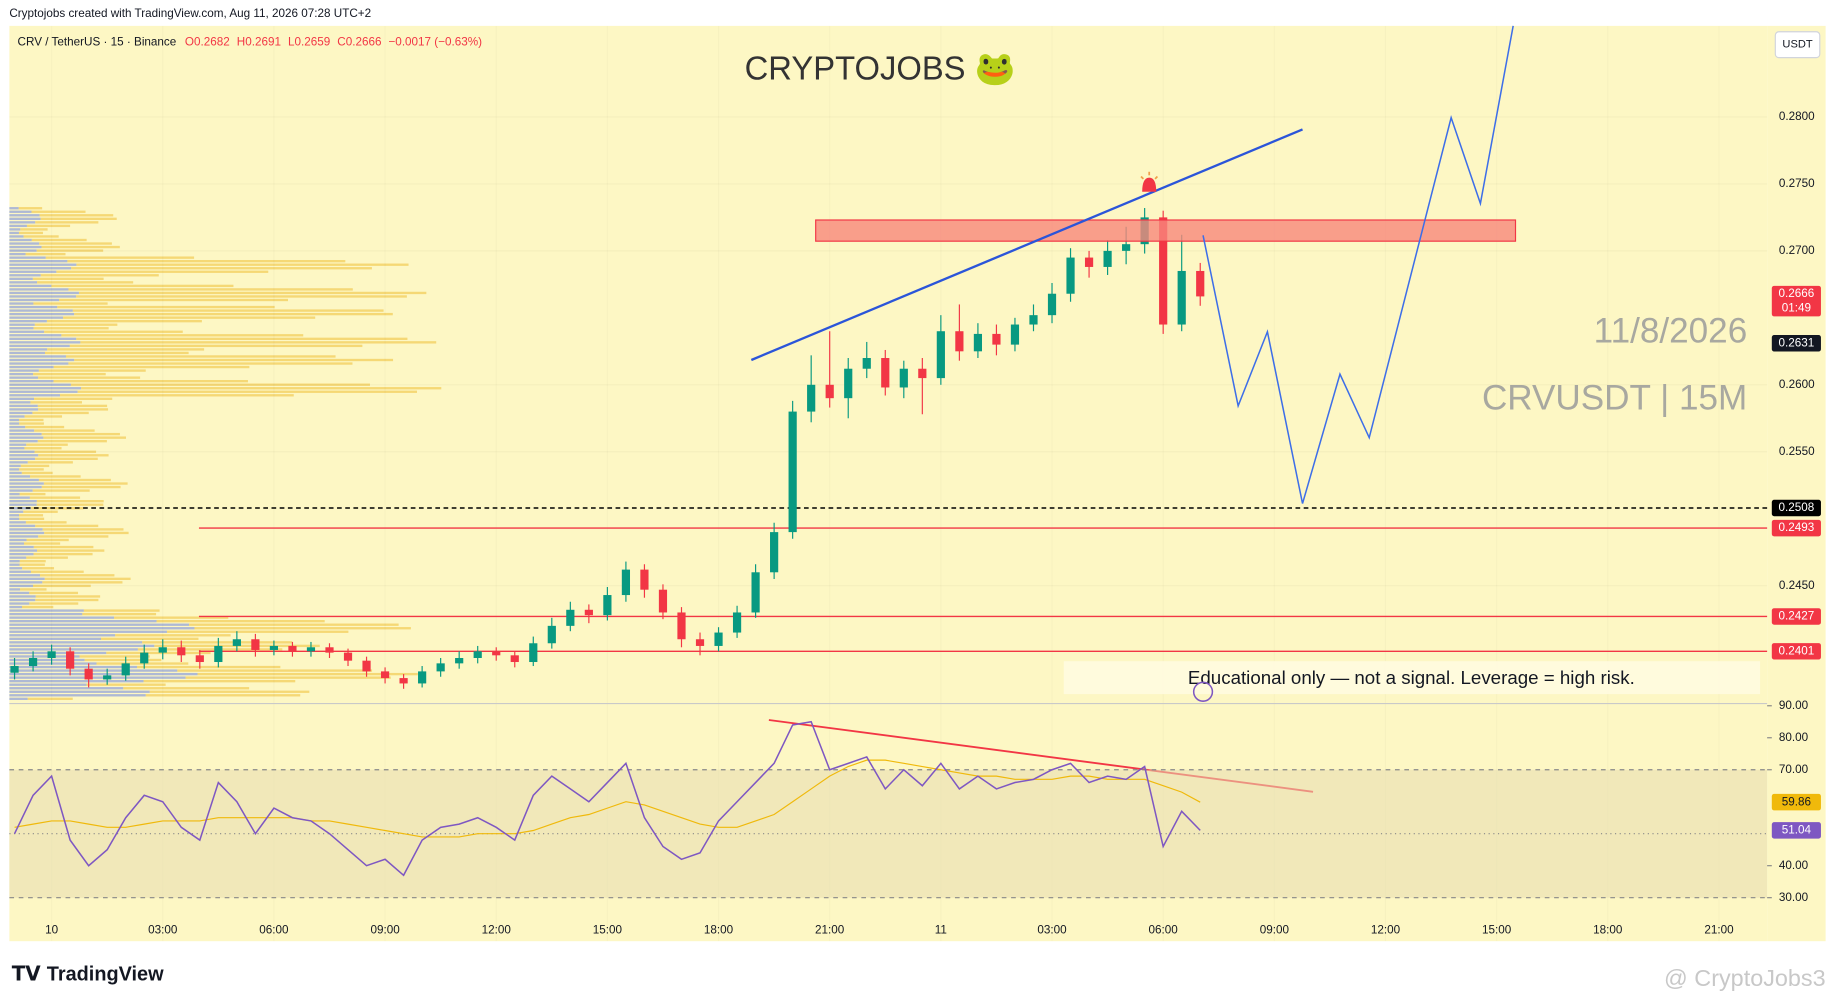 The width and height of the screenshot is (1835, 1000). I want to click on price-label: 0.2401, so click(1797, 650).